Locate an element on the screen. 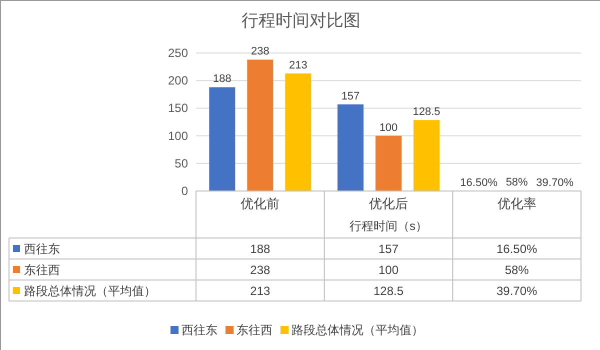 The image size is (600, 350). text: 213 is located at coordinates (298, 65).